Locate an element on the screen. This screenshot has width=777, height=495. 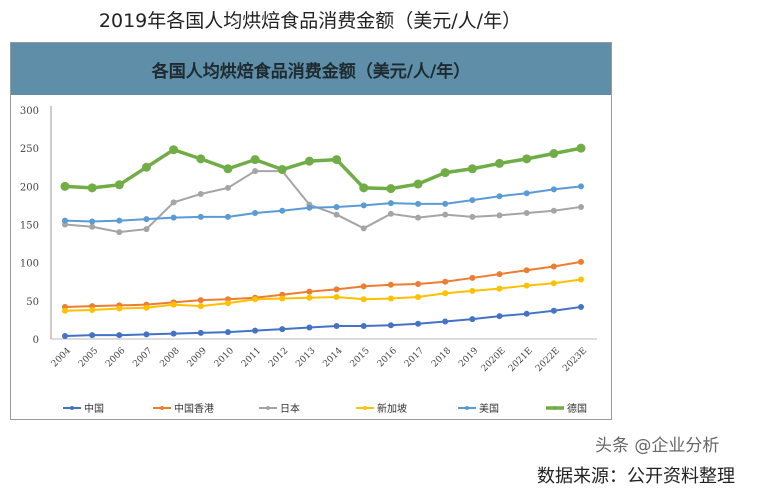
y-tick-label: 0 is located at coordinates (36, 340).